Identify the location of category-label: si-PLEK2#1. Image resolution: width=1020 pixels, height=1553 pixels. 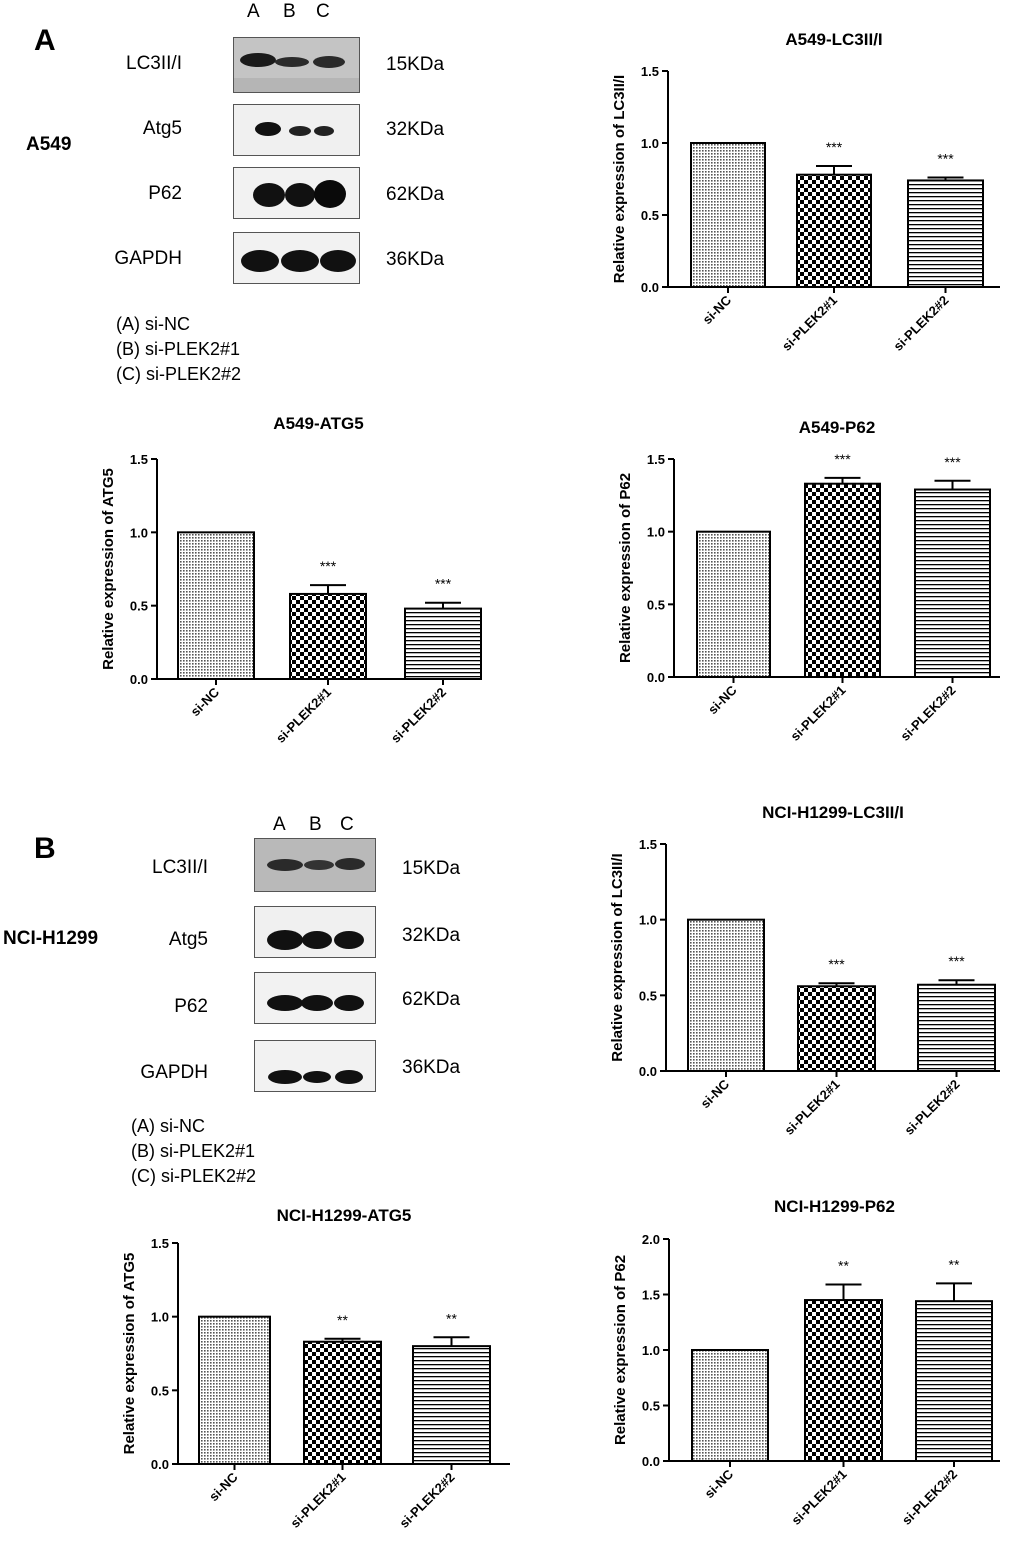
(818, 1497).